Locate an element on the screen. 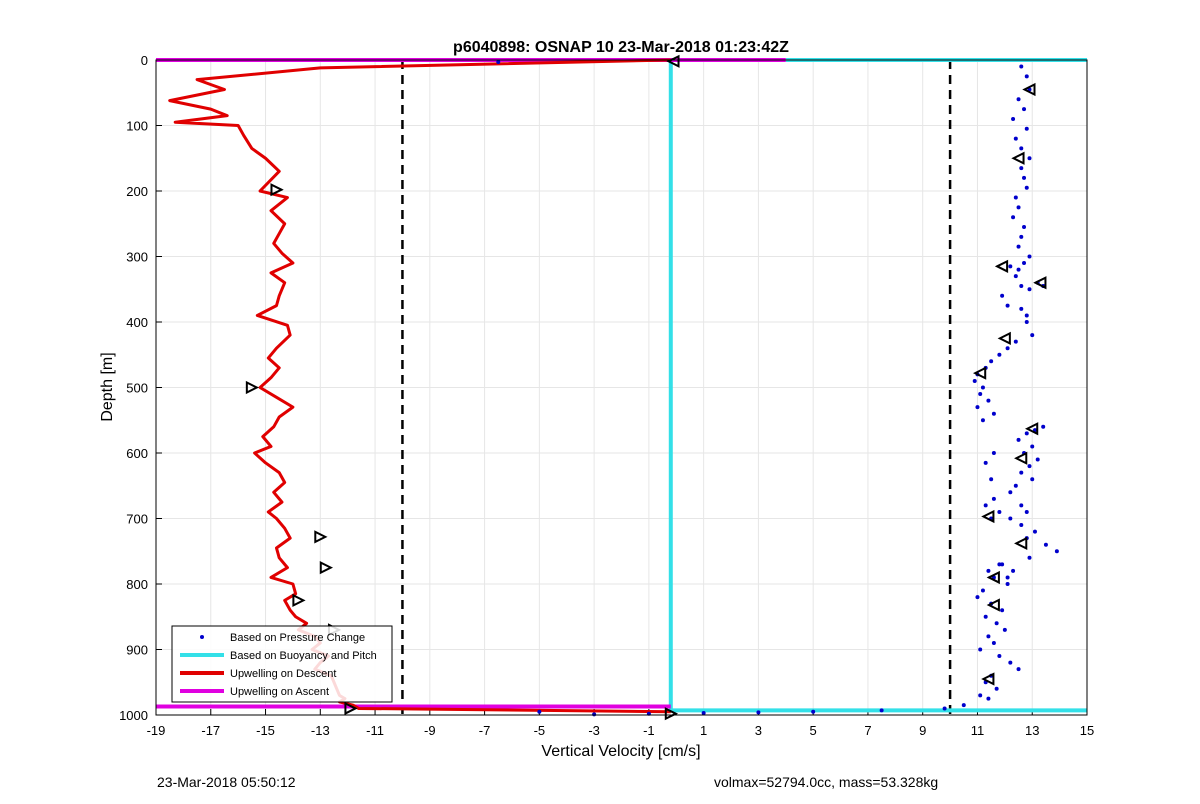 This screenshot has height=804, width=1200. y-tick-label: 200 is located at coordinates (137, 191).